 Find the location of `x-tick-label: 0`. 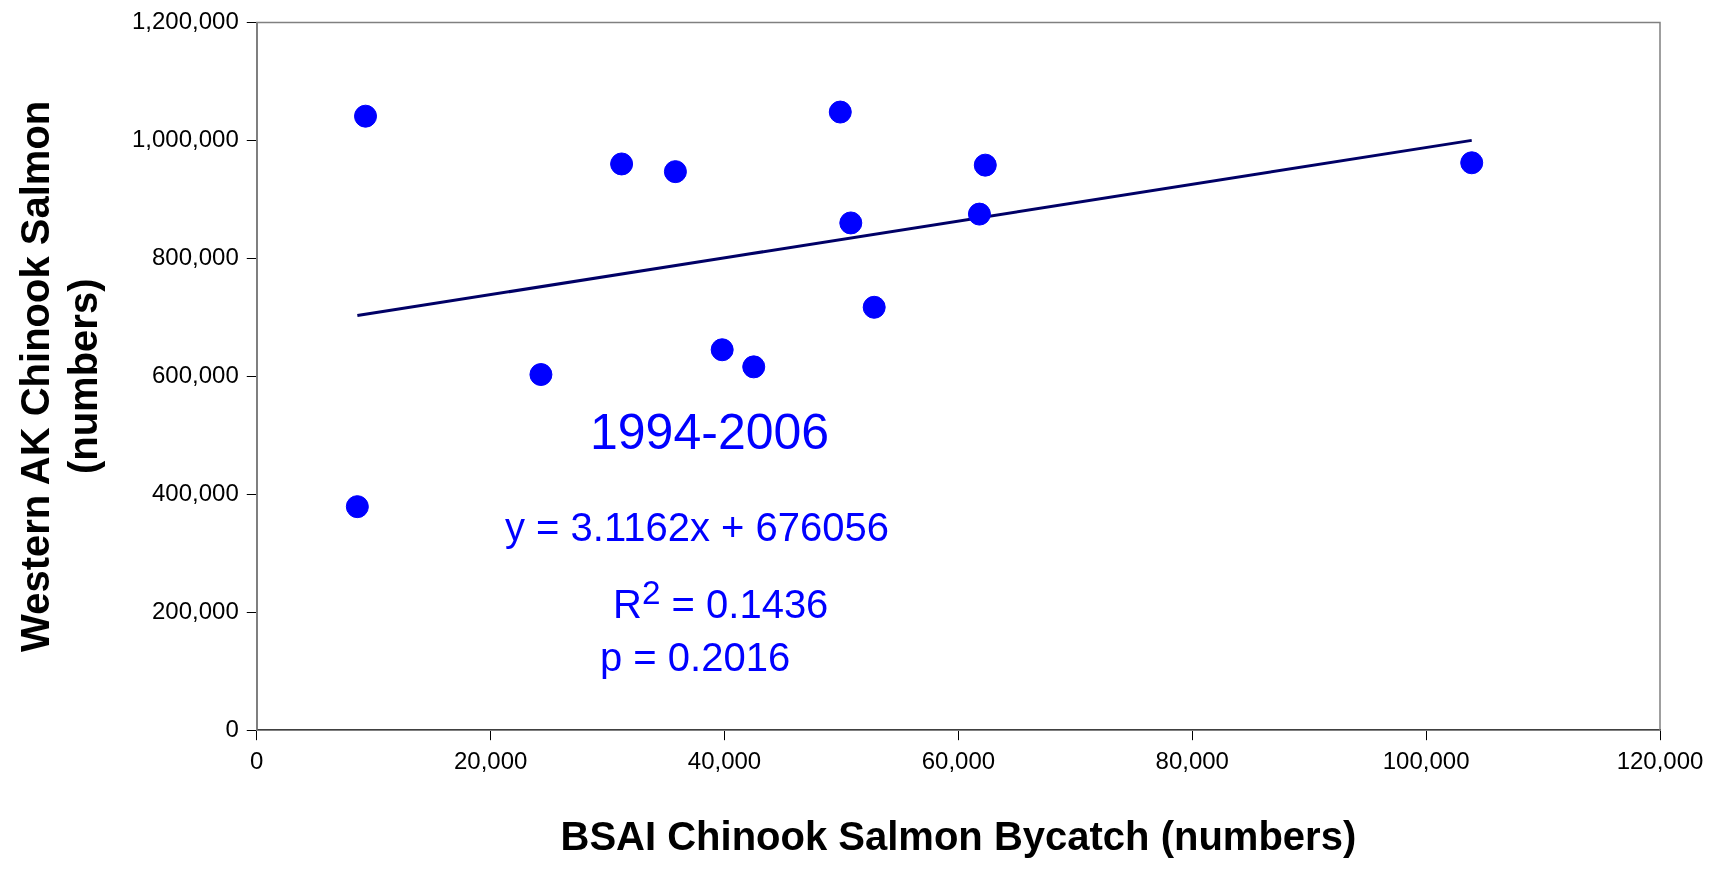

x-tick-label: 0 is located at coordinates (257, 761).